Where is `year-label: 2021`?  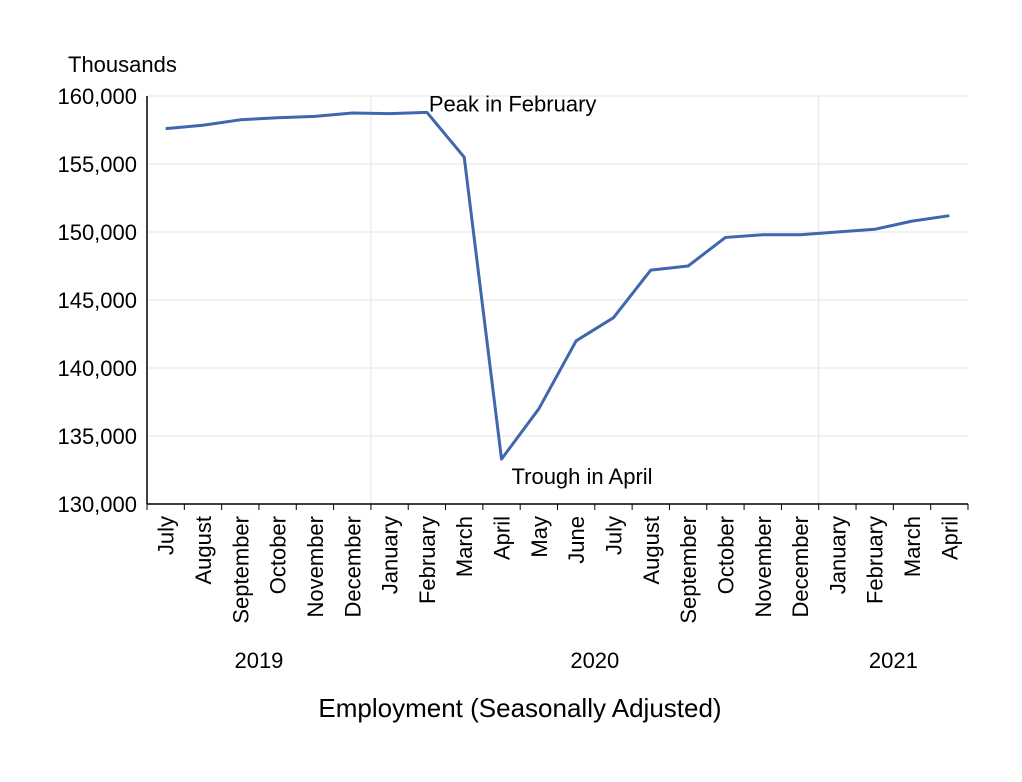
year-label: 2021 is located at coordinates (893, 660).